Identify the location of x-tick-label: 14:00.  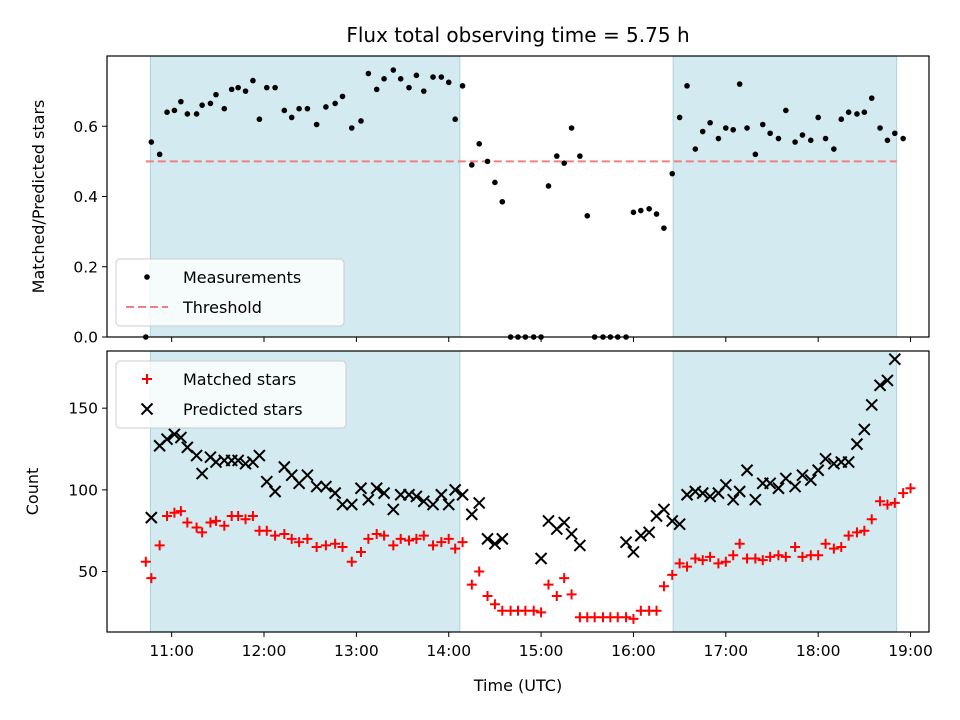
(448, 651).